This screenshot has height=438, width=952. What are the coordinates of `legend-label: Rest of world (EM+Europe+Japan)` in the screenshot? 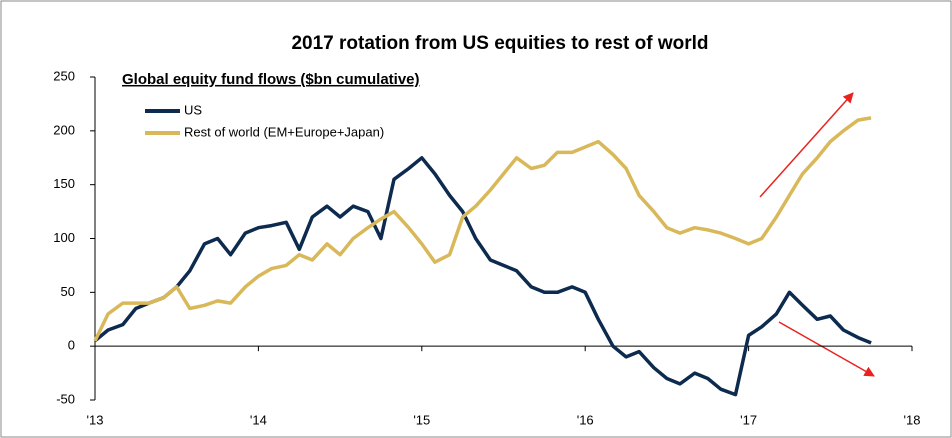 It's located at (284, 131).